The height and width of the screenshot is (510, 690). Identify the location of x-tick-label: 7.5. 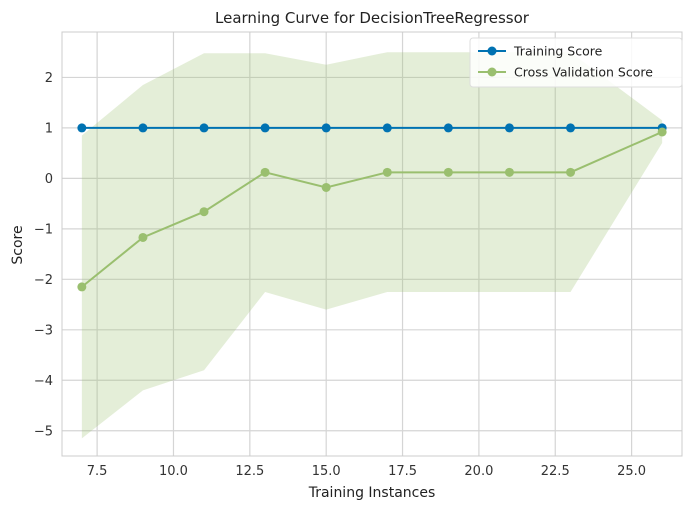
(97, 471).